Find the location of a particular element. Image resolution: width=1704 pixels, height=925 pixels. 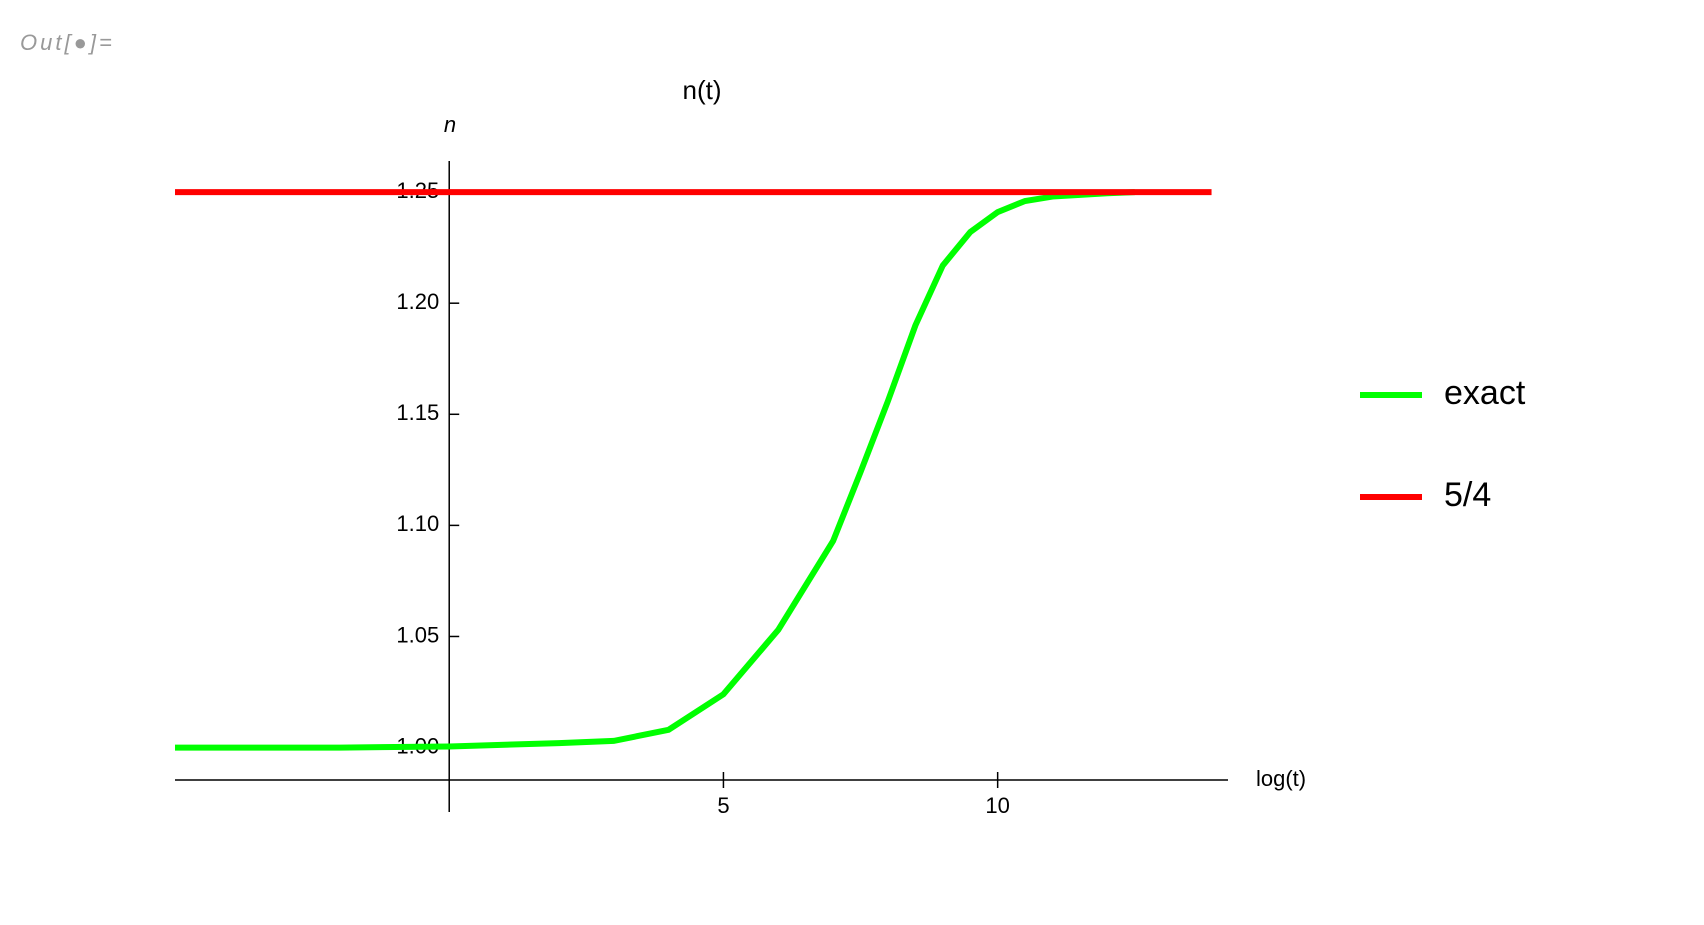

legend-label: 5/4 is located at coordinates (1467, 495).